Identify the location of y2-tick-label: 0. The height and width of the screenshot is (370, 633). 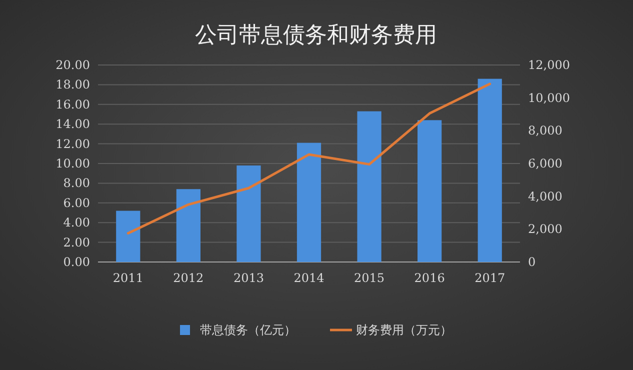
(532, 262).